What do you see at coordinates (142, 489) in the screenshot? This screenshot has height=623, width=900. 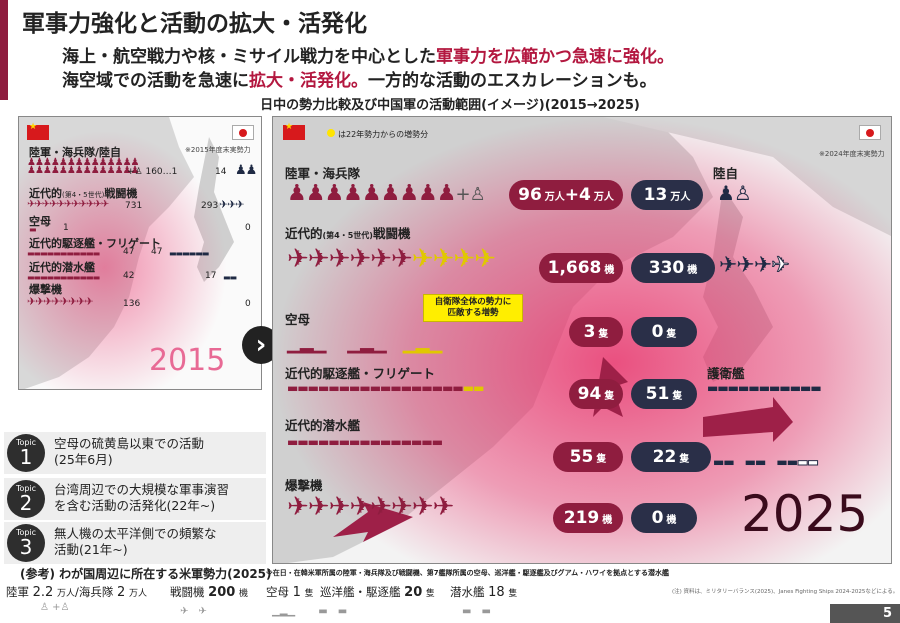 I see `topic-2-line1: 台湾周辺での大規模な軍事演習` at bounding box center [142, 489].